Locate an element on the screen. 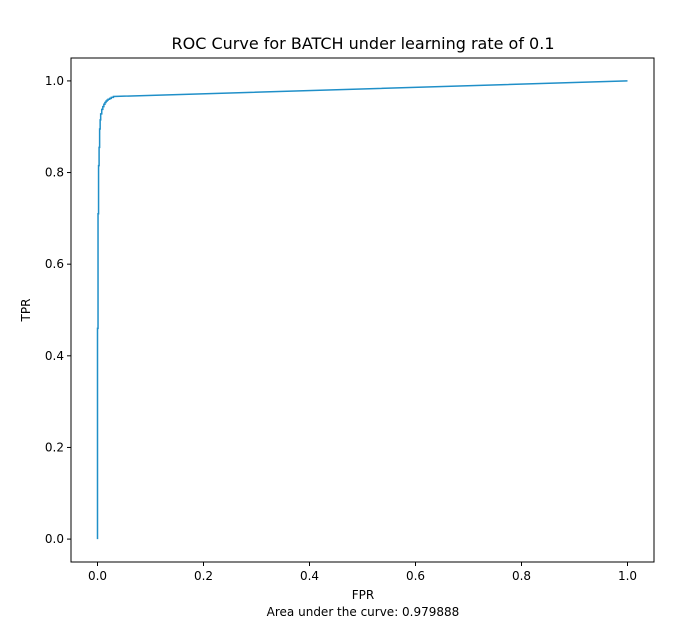 This screenshot has height=634, width=694. auc-caption: Area under the curve: 0.979888 is located at coordinates (363, 612).